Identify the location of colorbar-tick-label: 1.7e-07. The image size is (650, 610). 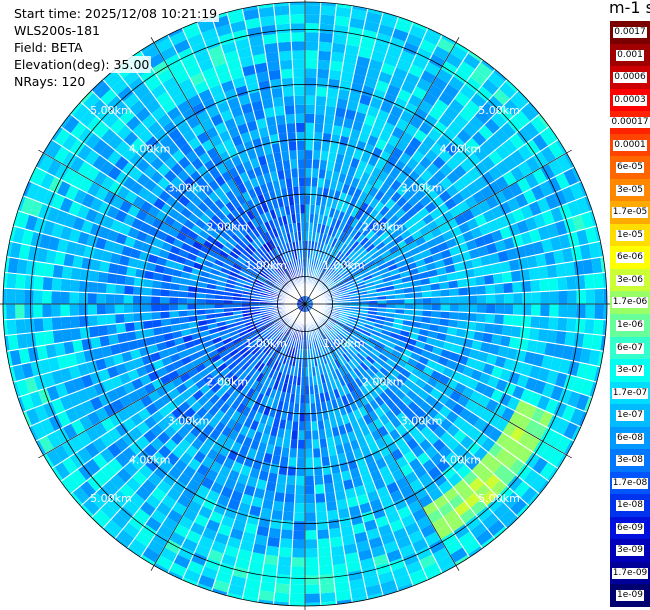
(630, 393).